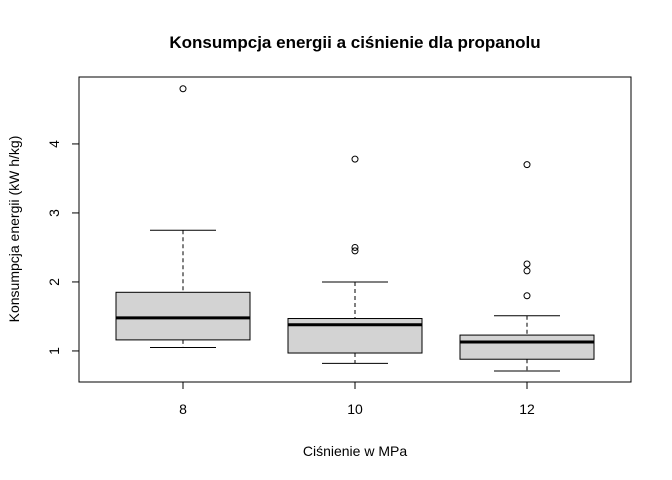  What do you see at coordinates (355, 409) in the screenshot?
I see `x-tick-label-1: 10` at bounding box center [355, 409].